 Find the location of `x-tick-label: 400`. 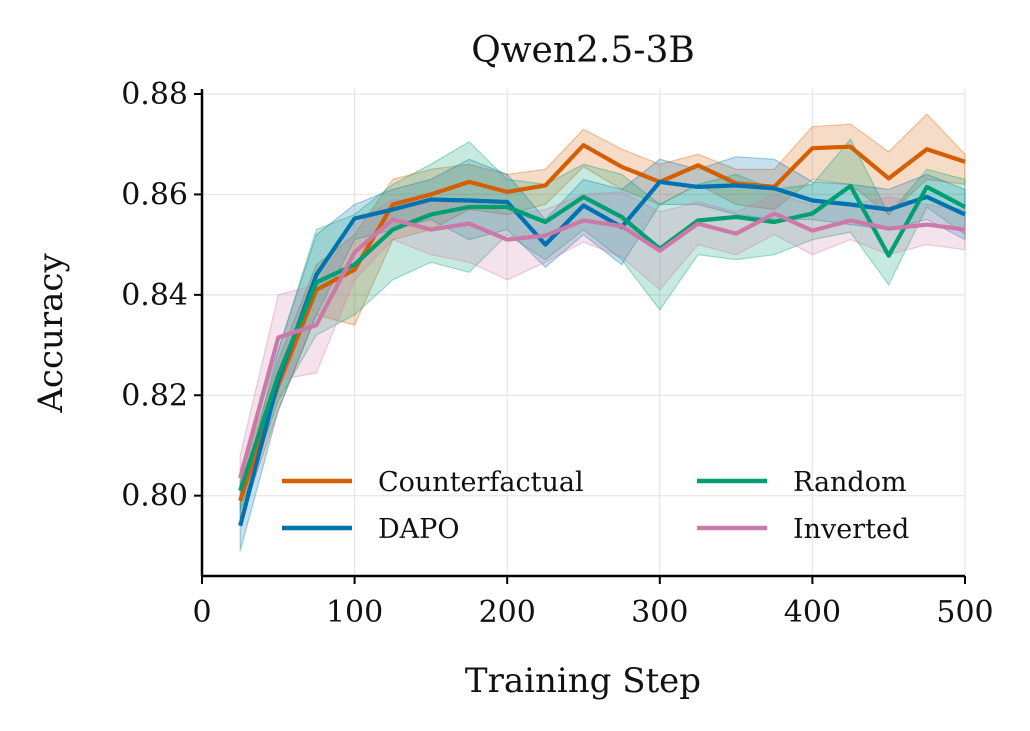

x-tick-label: 400 is located at coordinates (812, 612).